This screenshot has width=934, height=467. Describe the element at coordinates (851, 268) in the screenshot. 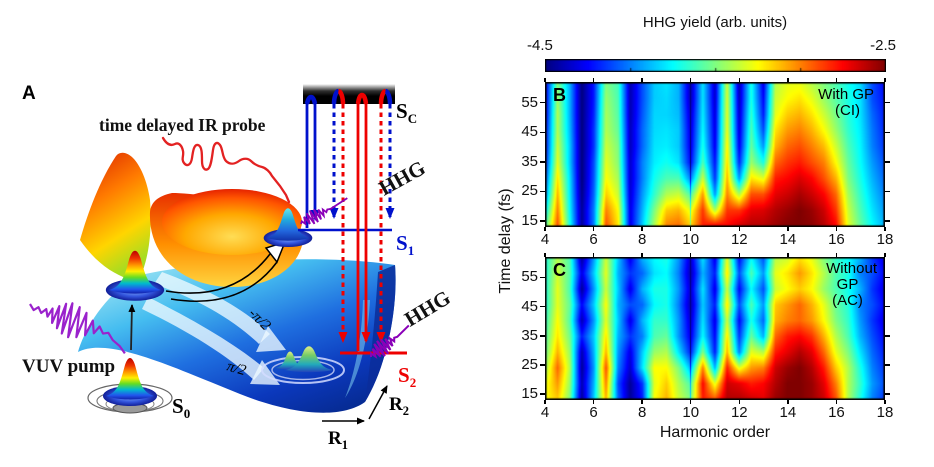

I see `panel-c-annotation-line1: Without` at that location.